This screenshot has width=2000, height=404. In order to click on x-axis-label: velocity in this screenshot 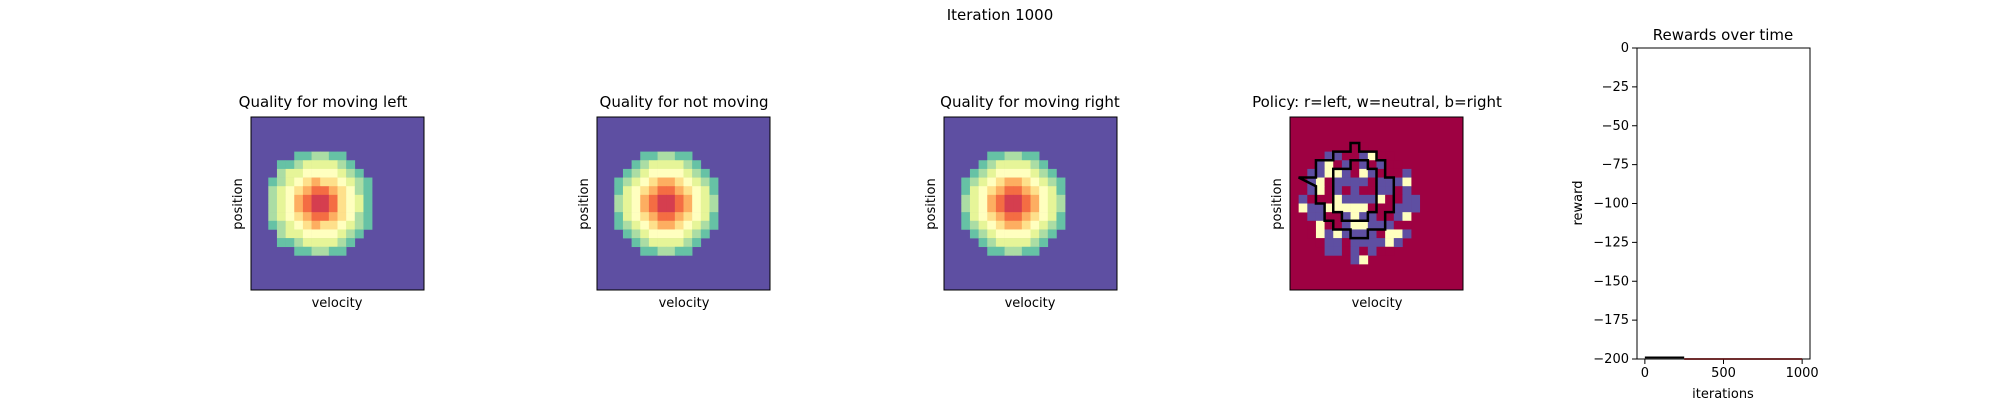, I will do `click(684, 303)`.